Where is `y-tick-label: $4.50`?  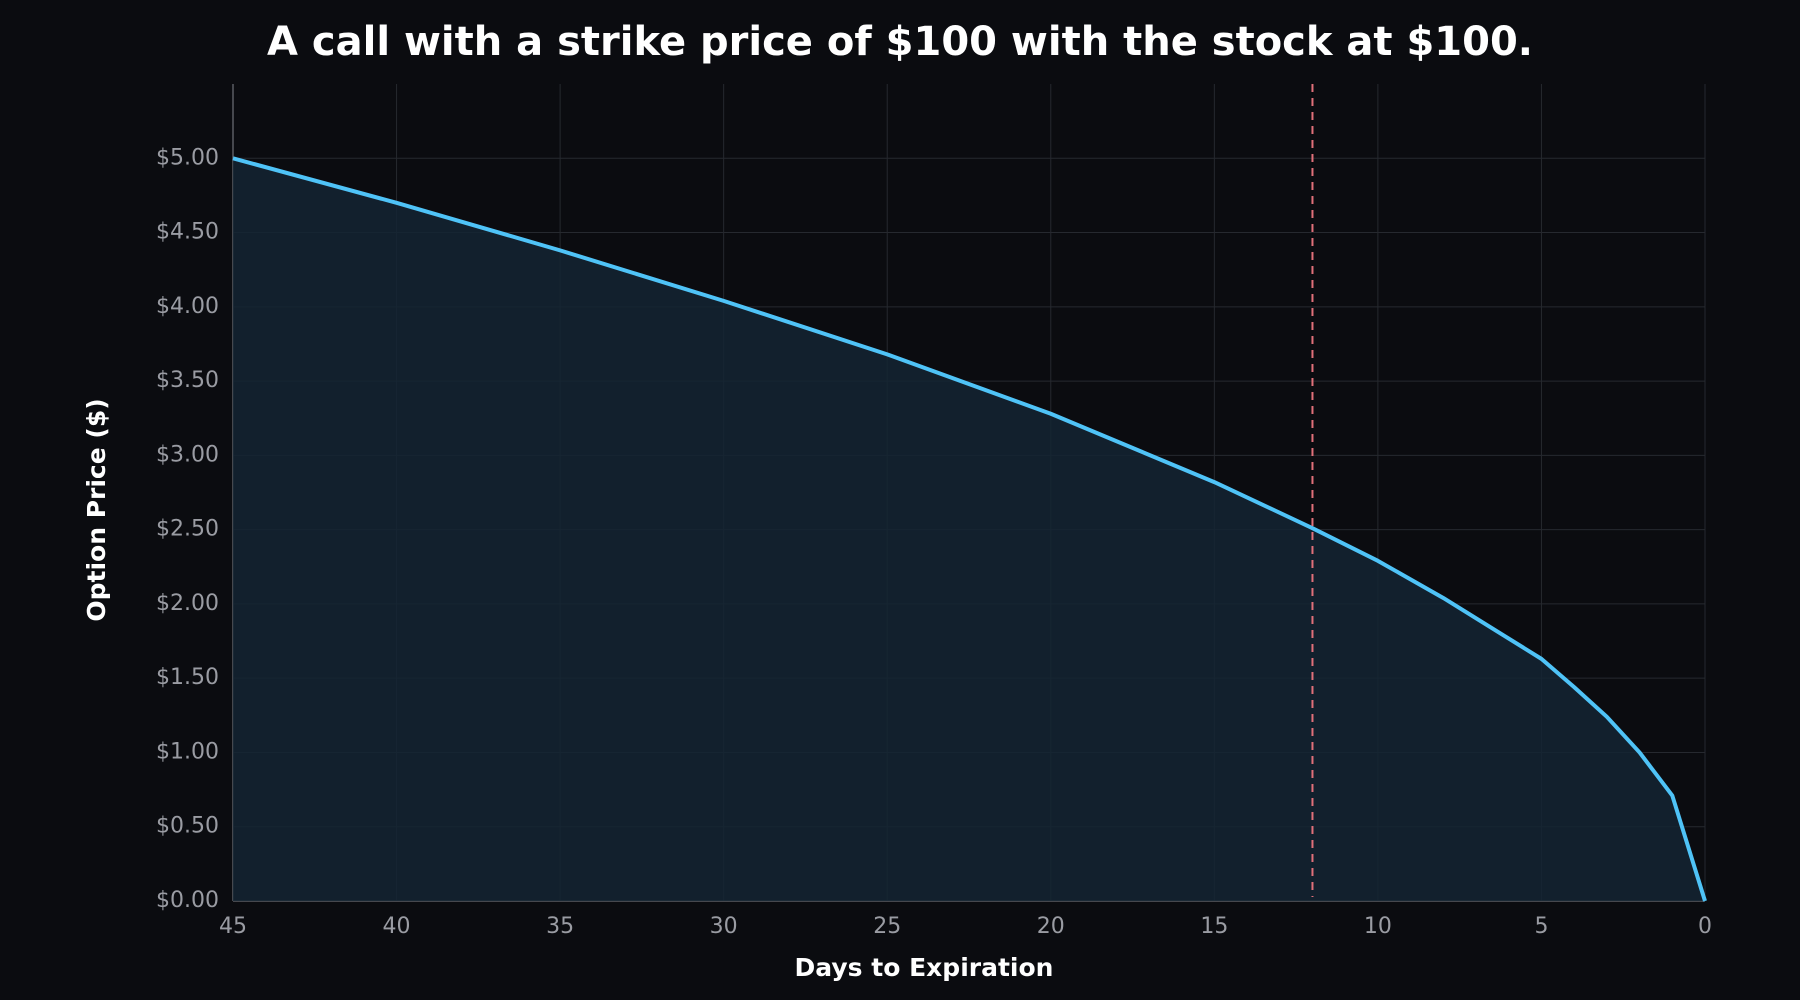
y-tick-label: $4.50 is located at coordinates (187, 232).